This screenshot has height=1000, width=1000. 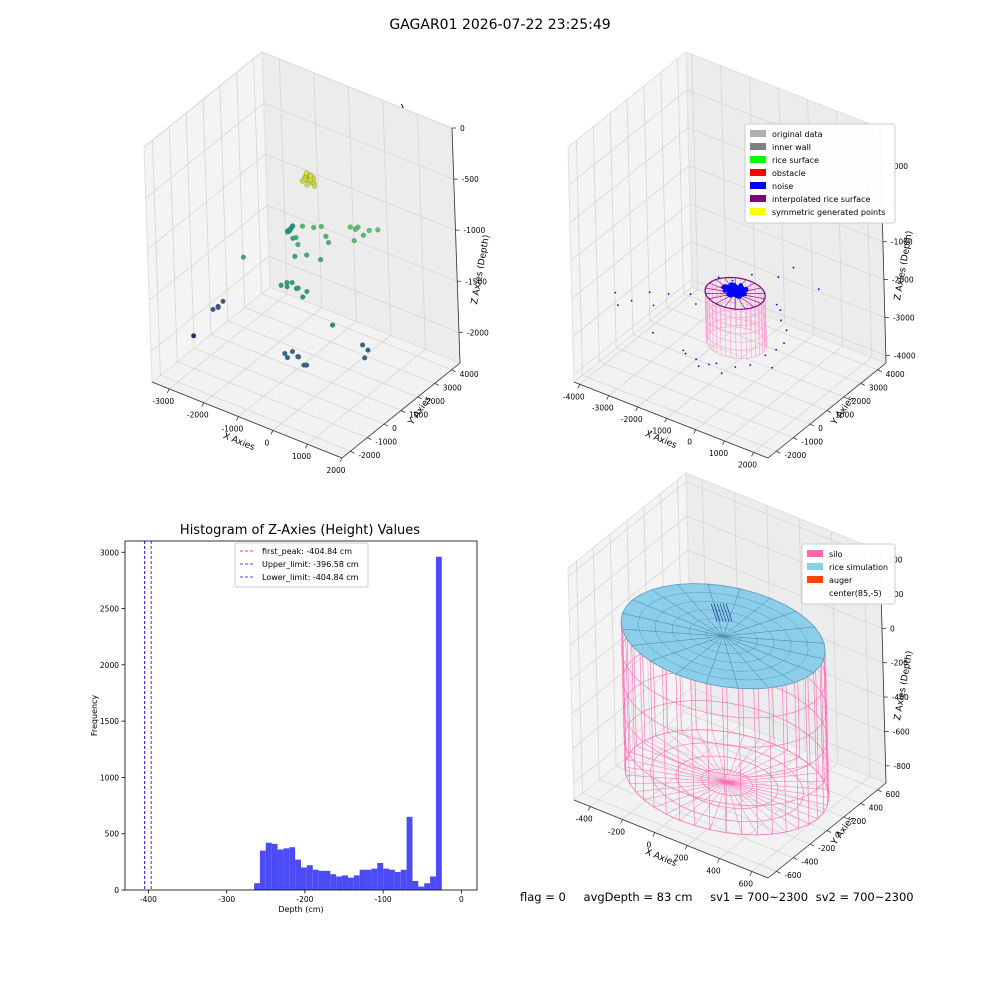 I want to click on sim3d-tick-x, so click(x=654, y=834).